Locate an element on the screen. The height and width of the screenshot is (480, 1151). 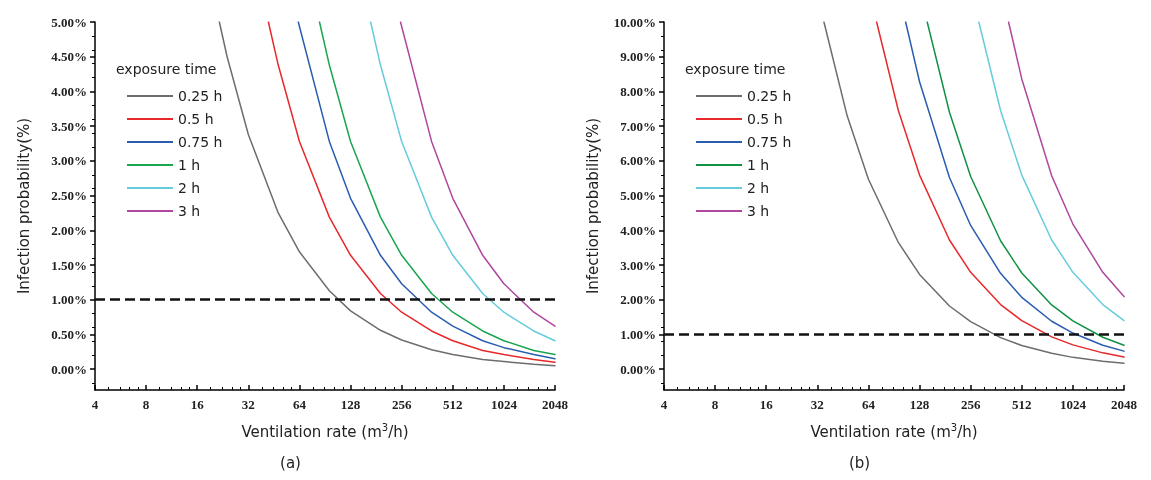
y-tick-label: 9.00% is located at coordinates (638, 57).